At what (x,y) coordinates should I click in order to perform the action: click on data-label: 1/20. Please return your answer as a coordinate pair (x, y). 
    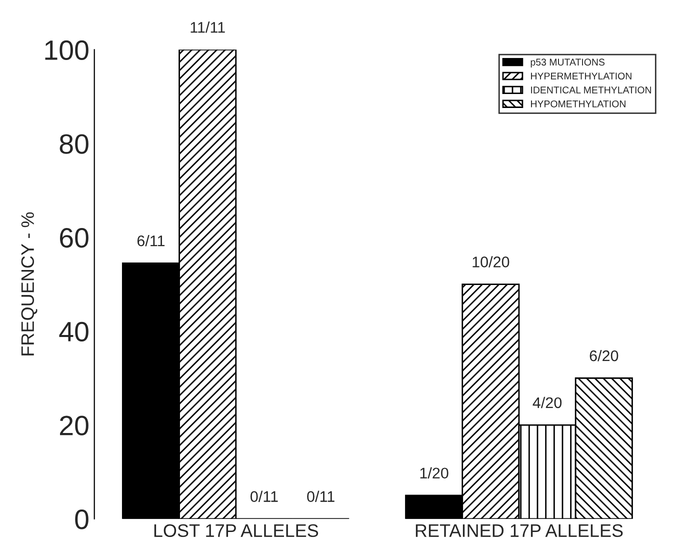
    Looking at the image, I should click on (434, 473).